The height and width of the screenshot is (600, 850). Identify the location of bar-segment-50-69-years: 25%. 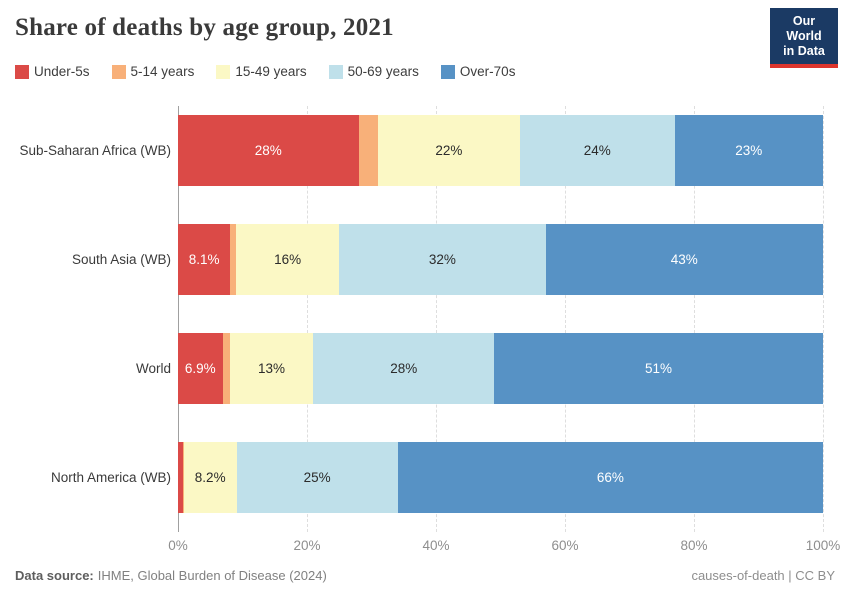
(317, 477).